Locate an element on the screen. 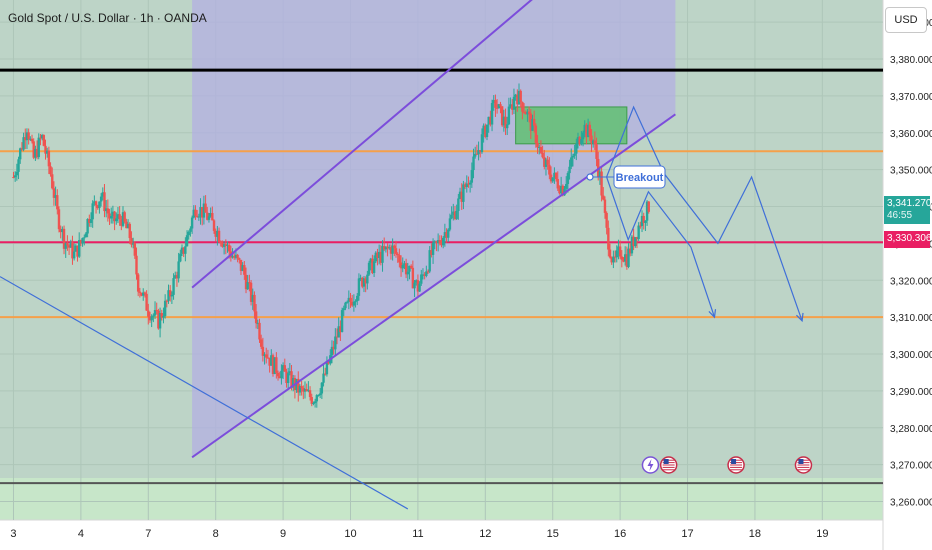 This screenshot has width=932, height=550. time-axis-labels: 3 4 7 8 9 10 11 12 15 16 17 18 19 is located at coordinates (419, 534).